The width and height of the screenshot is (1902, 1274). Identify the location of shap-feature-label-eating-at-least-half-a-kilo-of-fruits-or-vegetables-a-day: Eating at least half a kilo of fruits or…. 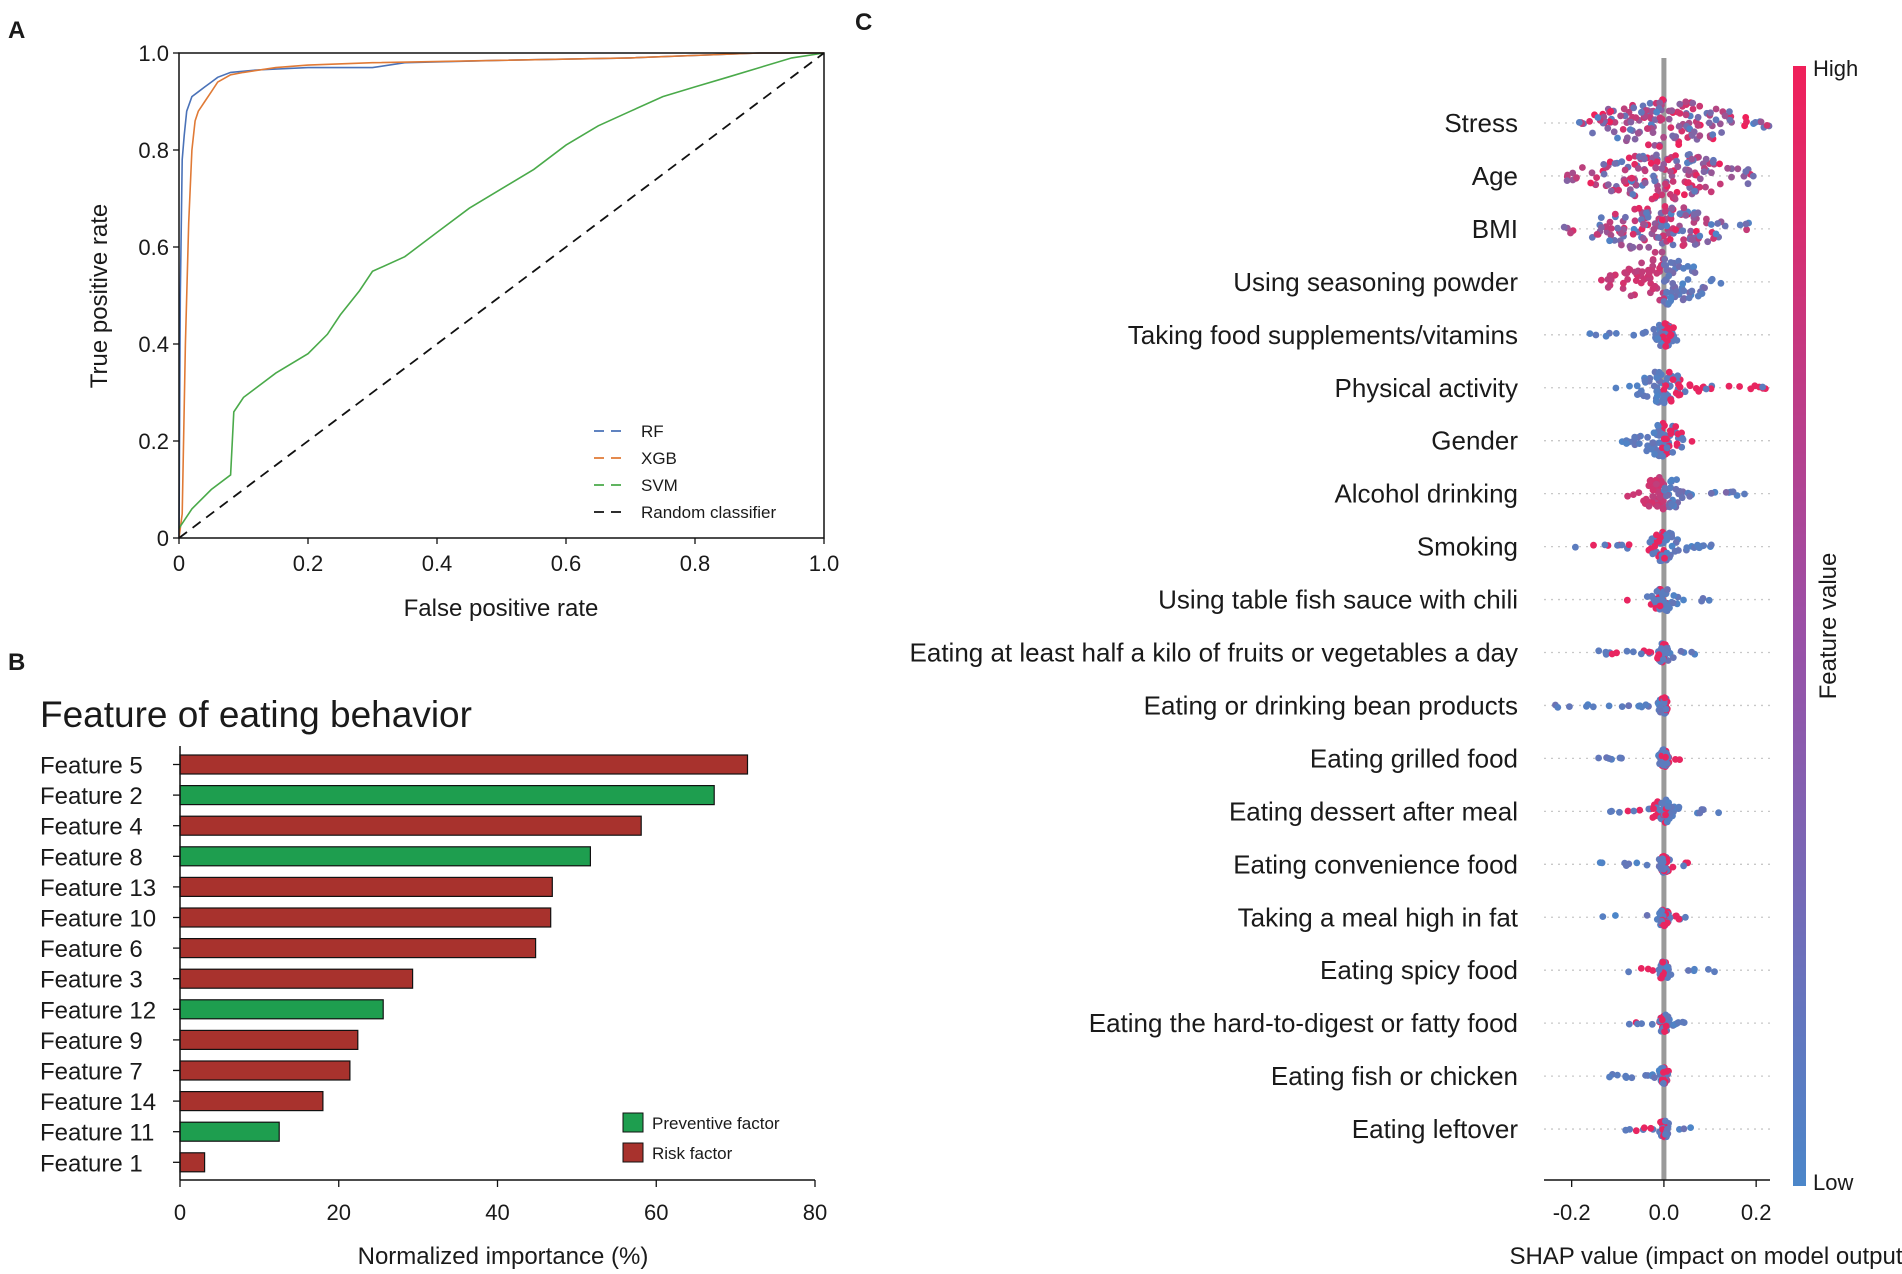
(1214, 653).